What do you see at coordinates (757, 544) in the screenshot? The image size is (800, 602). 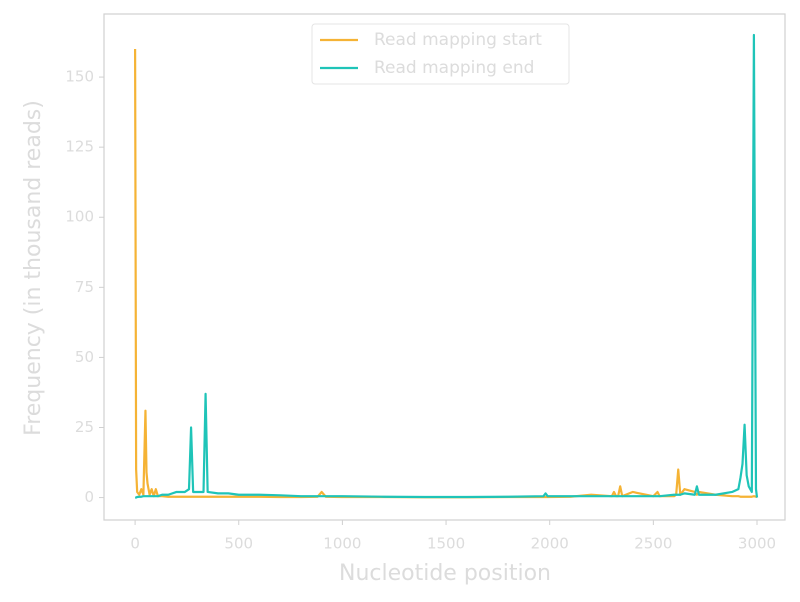 I see `x-tick-label: 3000` at bounding box center [757, 544].